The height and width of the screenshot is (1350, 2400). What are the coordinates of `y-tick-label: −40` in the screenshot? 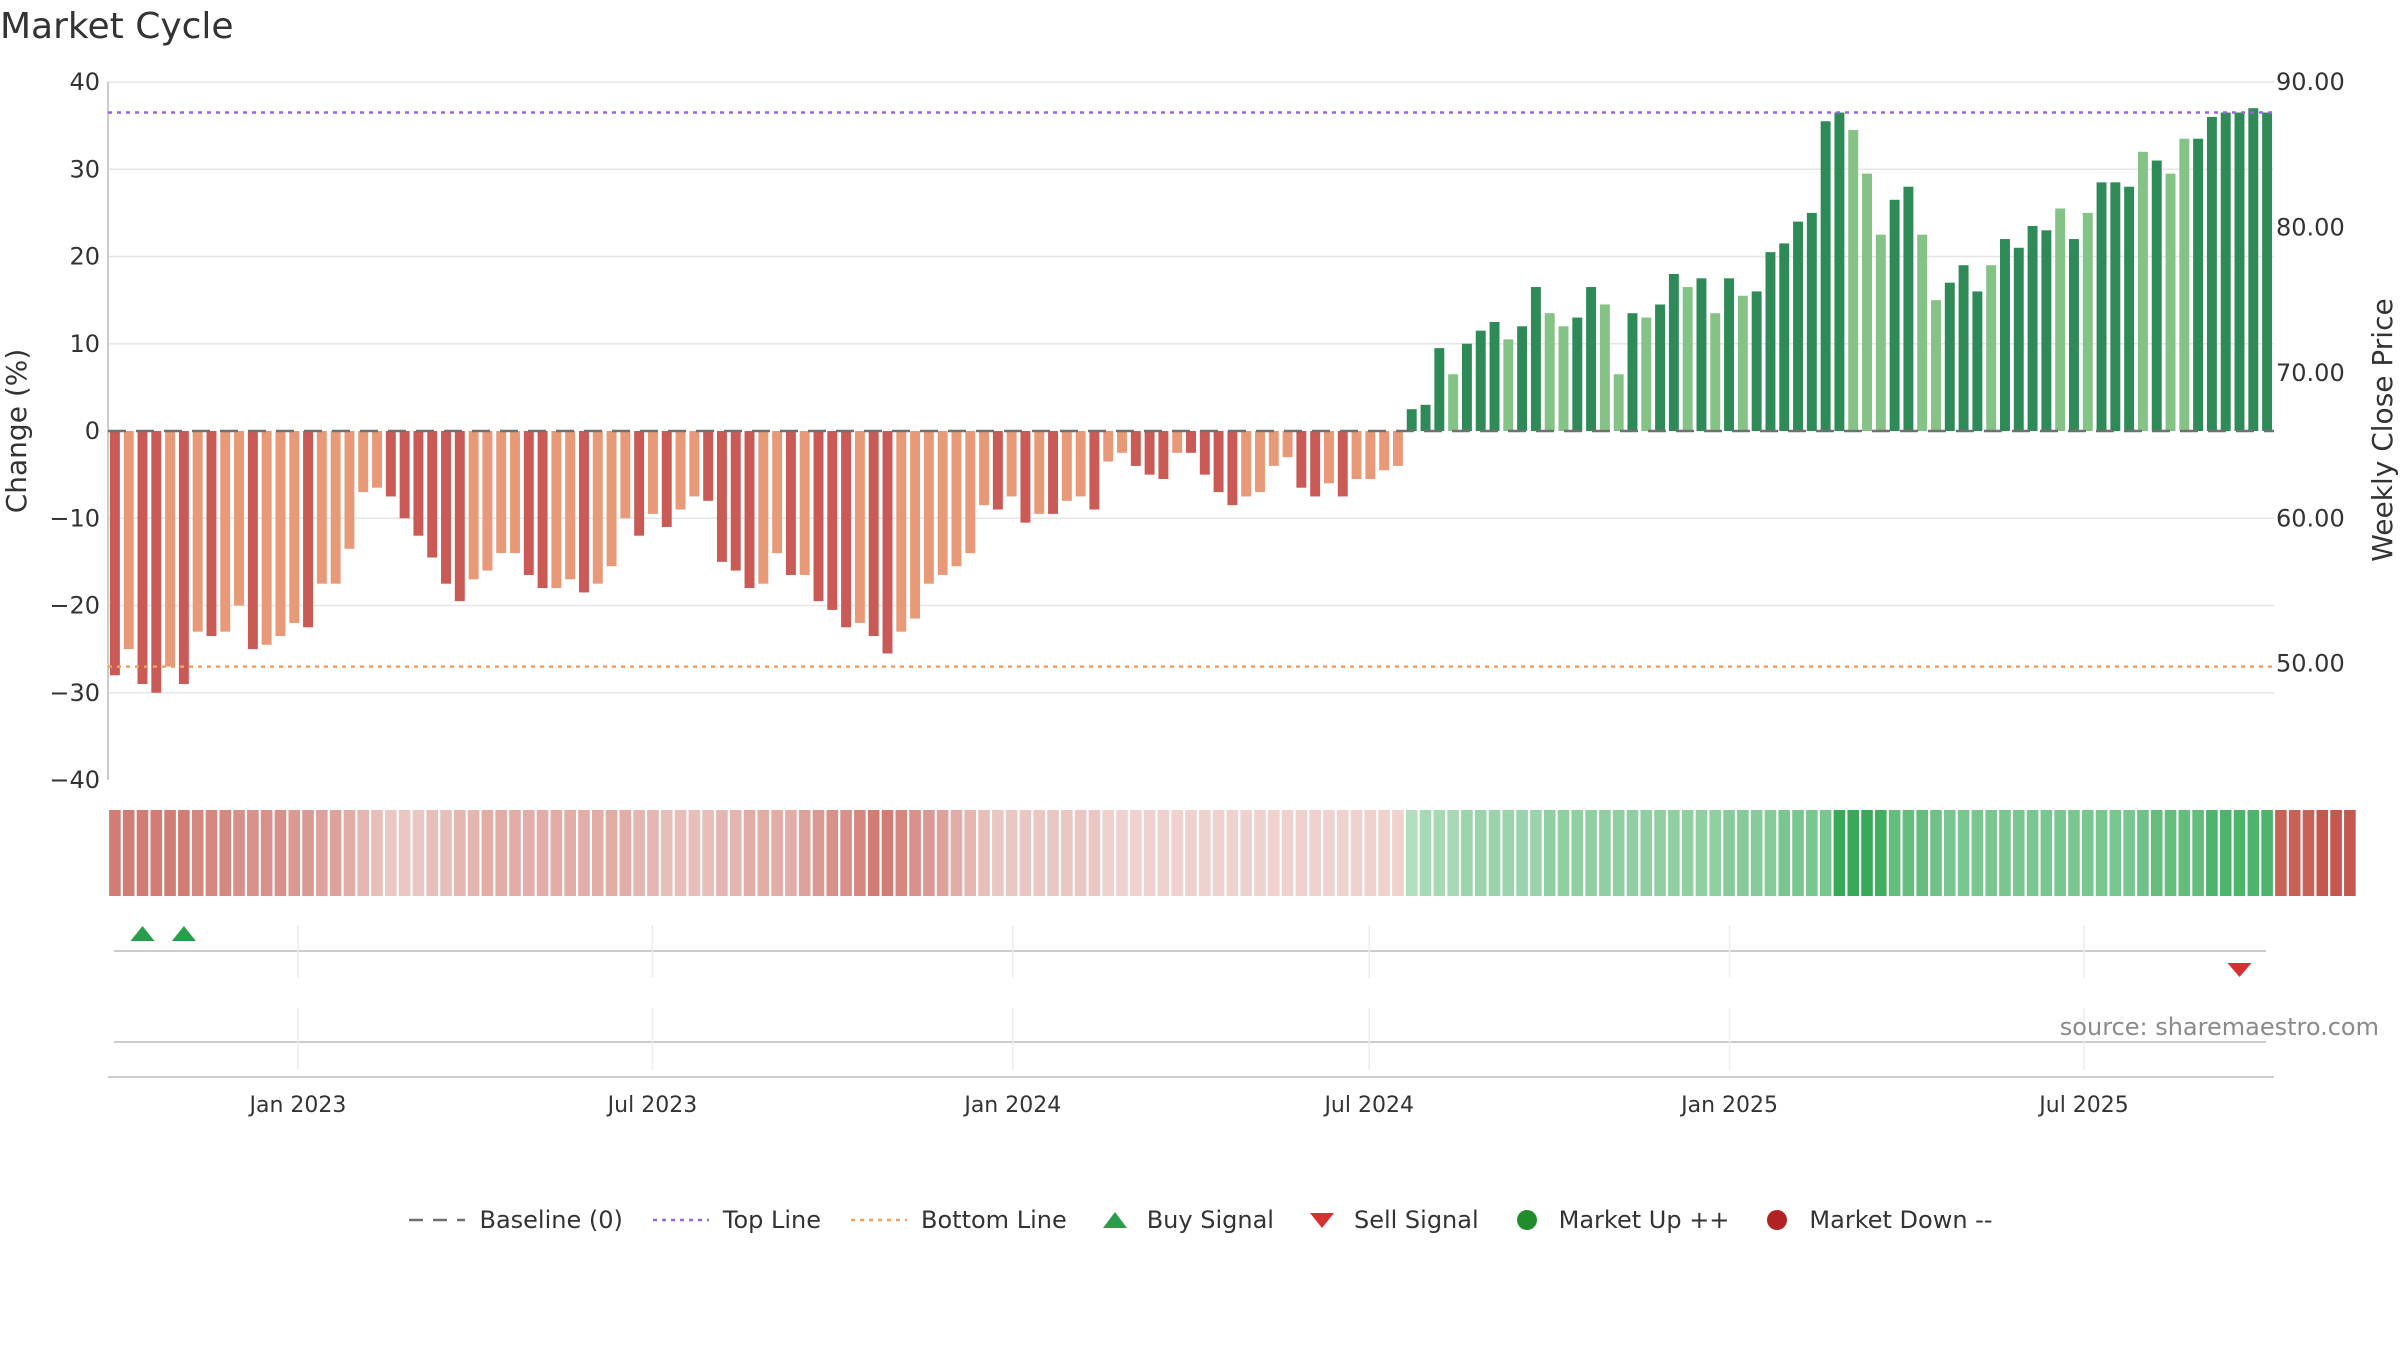 It's located at (74, 780).